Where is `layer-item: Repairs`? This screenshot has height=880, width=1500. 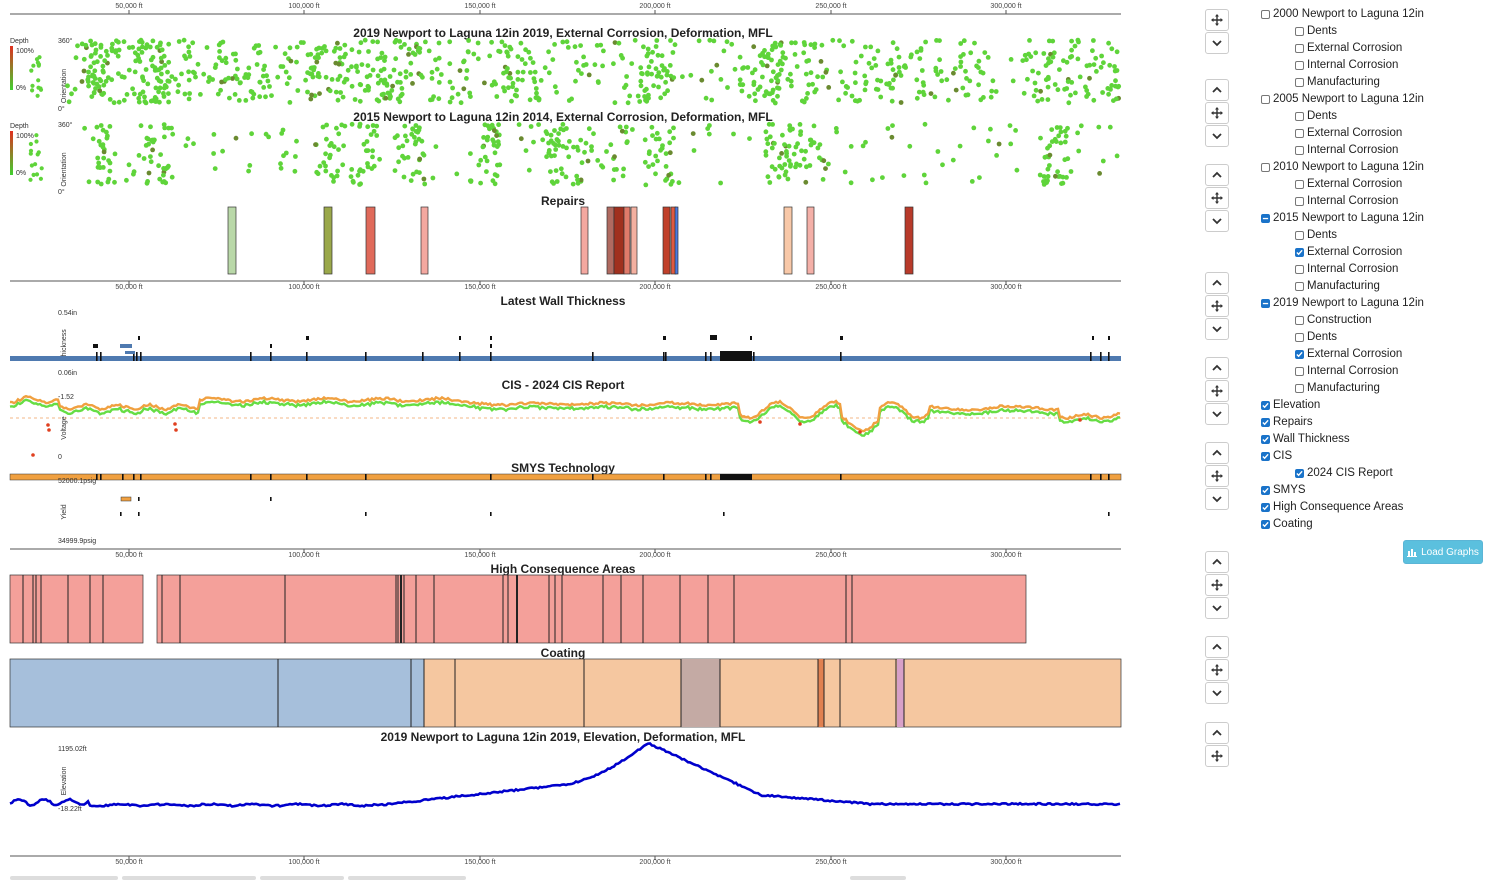
layer-item: Repairs is located at coordinates (1342, 422).